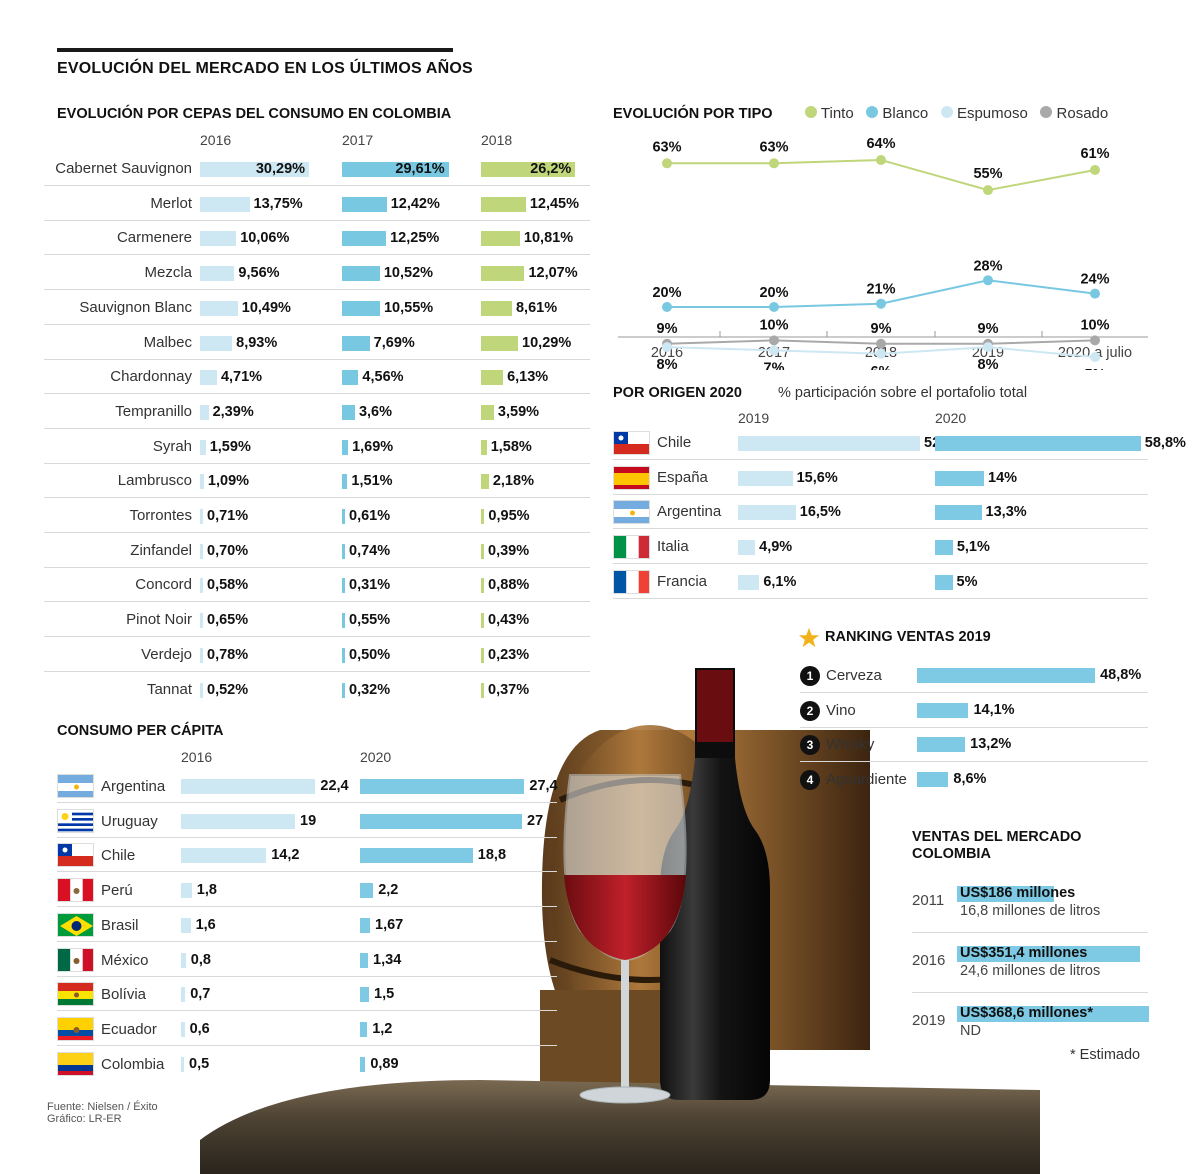 This screenshot has width=1200, height=1174. I want to click on cepa-value-concord-2017: 0,31%, so click(370, 585).